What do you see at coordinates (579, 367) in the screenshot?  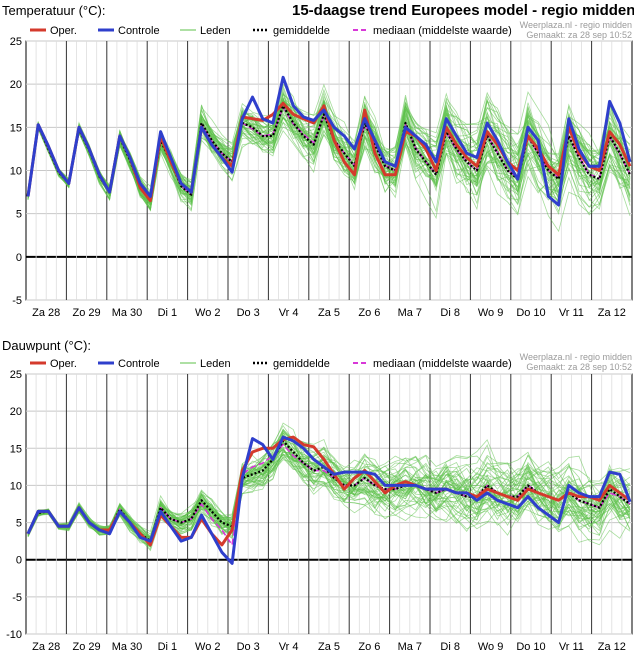 I see `dewpoint-credit-created: Gemaakt: za 28 sep 10:52` at bounding box center [579, 367].